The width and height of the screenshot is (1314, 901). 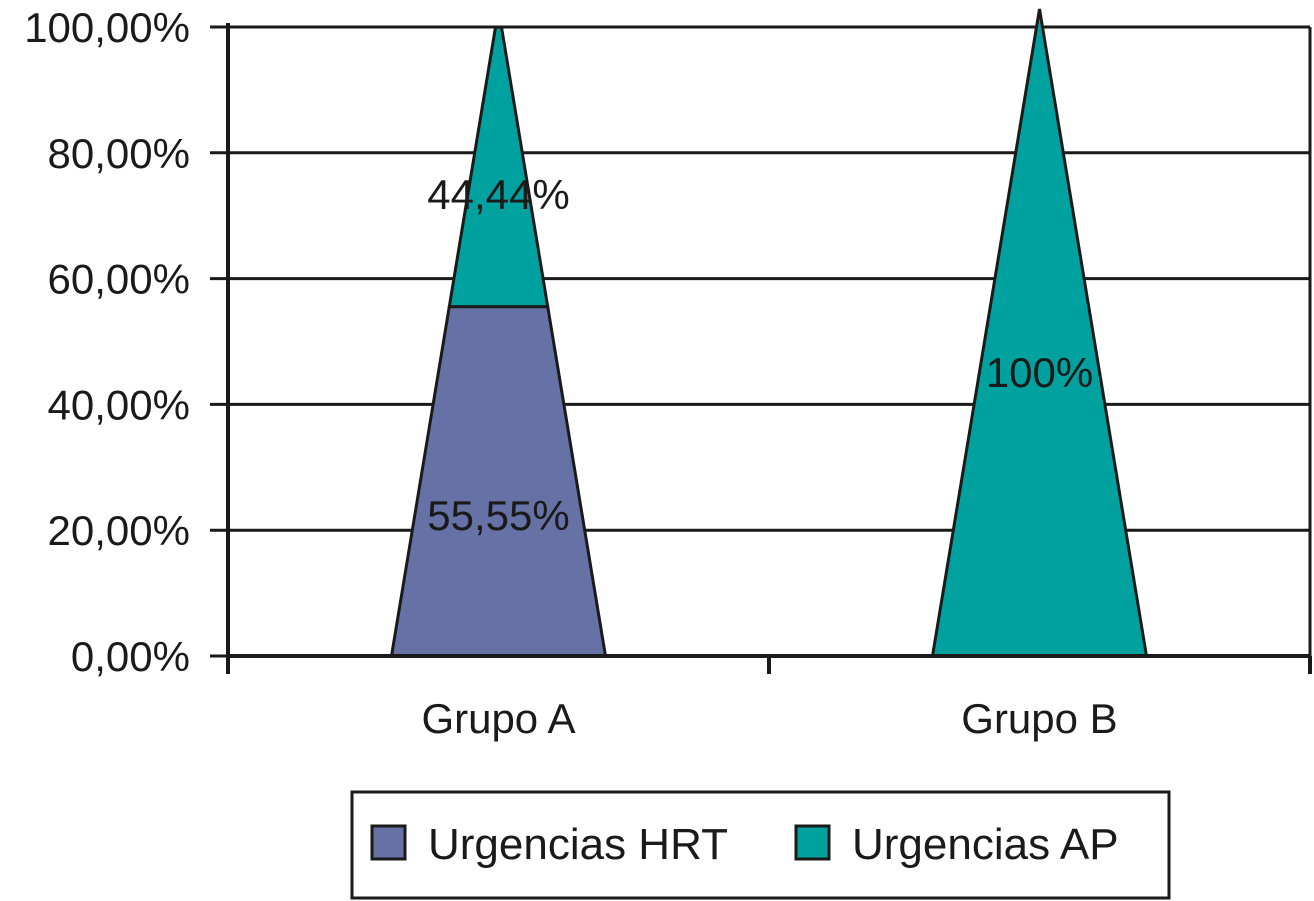 What do you see at coordinates (119, 279) in the screenshot?
I see `y-tick-label: 60,00%` at bounding box center [119, 279].